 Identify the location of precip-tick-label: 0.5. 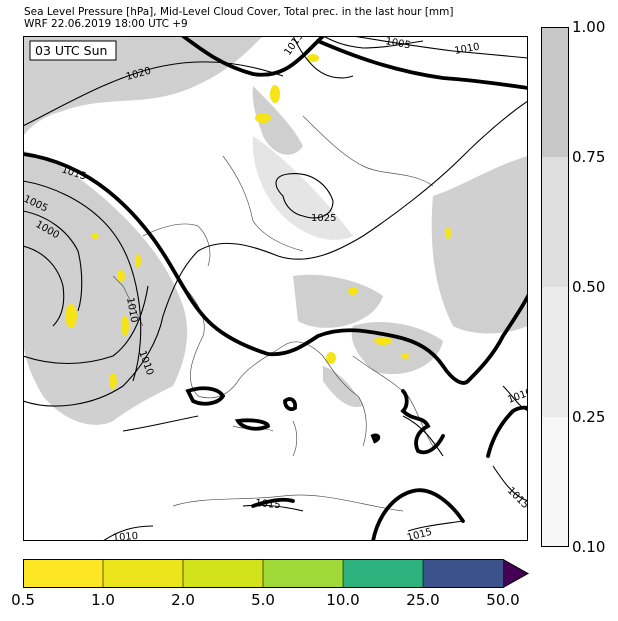
(23, 600).